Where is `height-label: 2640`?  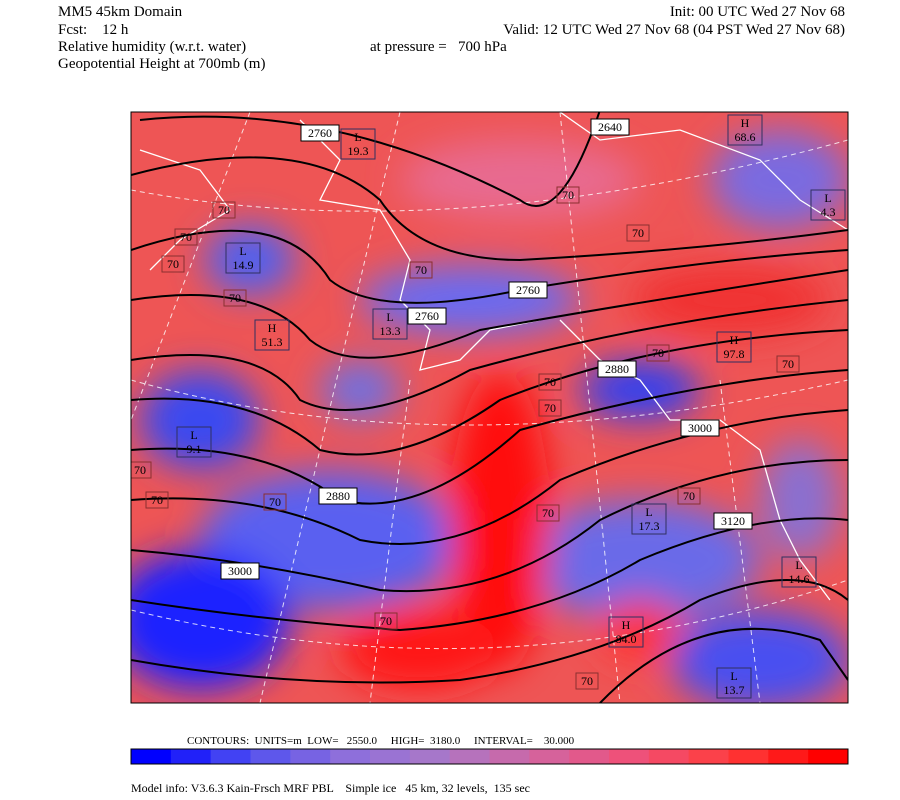
height-label: 2640 is located at coordinates (610, 127).